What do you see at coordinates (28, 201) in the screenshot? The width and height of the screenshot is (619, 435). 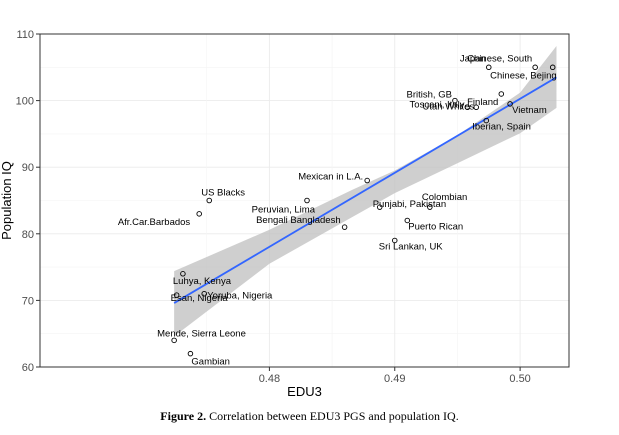 I see `y-axis-ticks: 60 70 80 90 100 110` at bounding box center [28, 201].